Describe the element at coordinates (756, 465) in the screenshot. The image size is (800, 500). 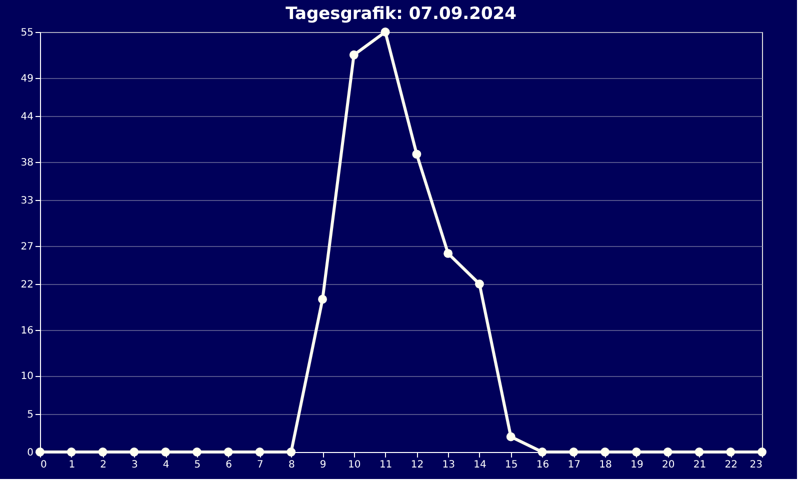
I see `x-tick-label: 23` at that location.